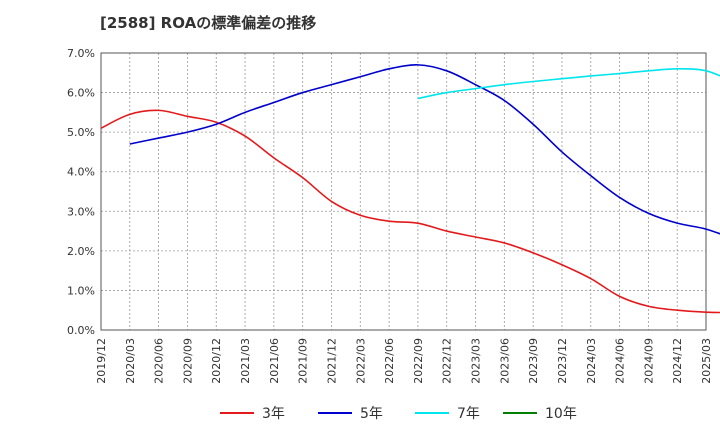 The image size is (720, 440). Describe the element at coordinates (81, 132) in the screenshot. I see `y-tick-label: 5.0%` at that location.